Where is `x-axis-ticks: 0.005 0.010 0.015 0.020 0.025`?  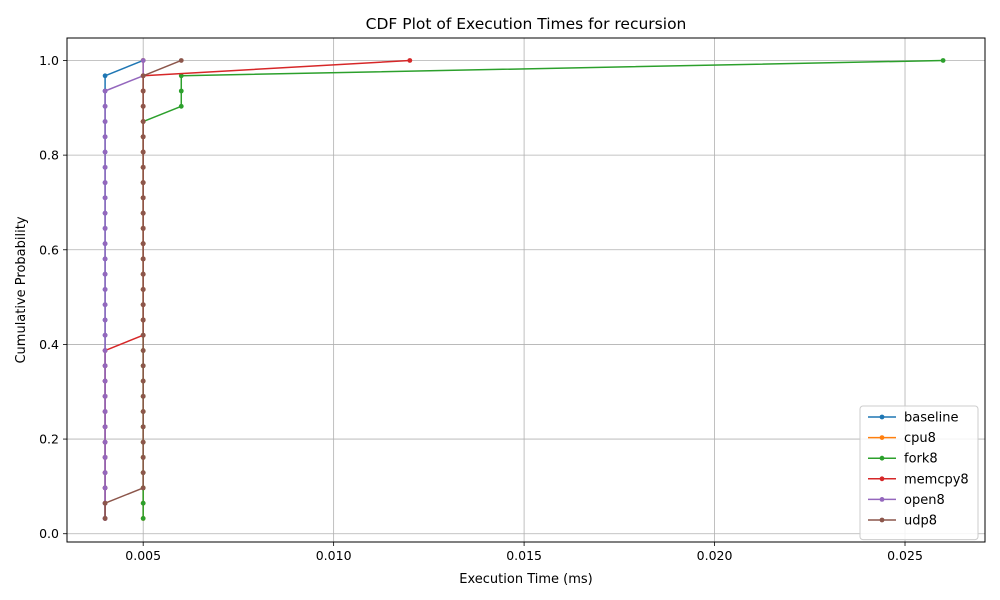
x-axis-ticks: 0.005 0.010 0.015 0.020 0.025 is located at coordinates (524, 552).